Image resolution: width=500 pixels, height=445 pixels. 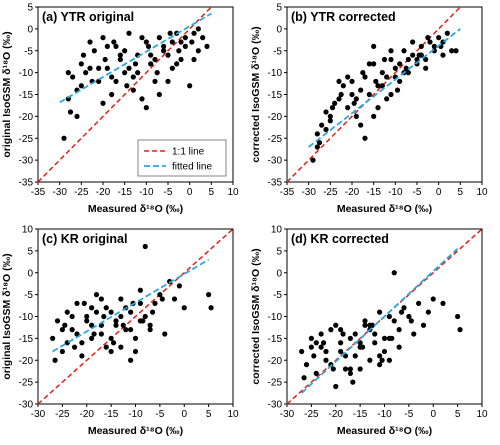 I want to click on y-axis-label: corrected IsoGSM δ¹⁸O (‰), so click(x=256, y=94).